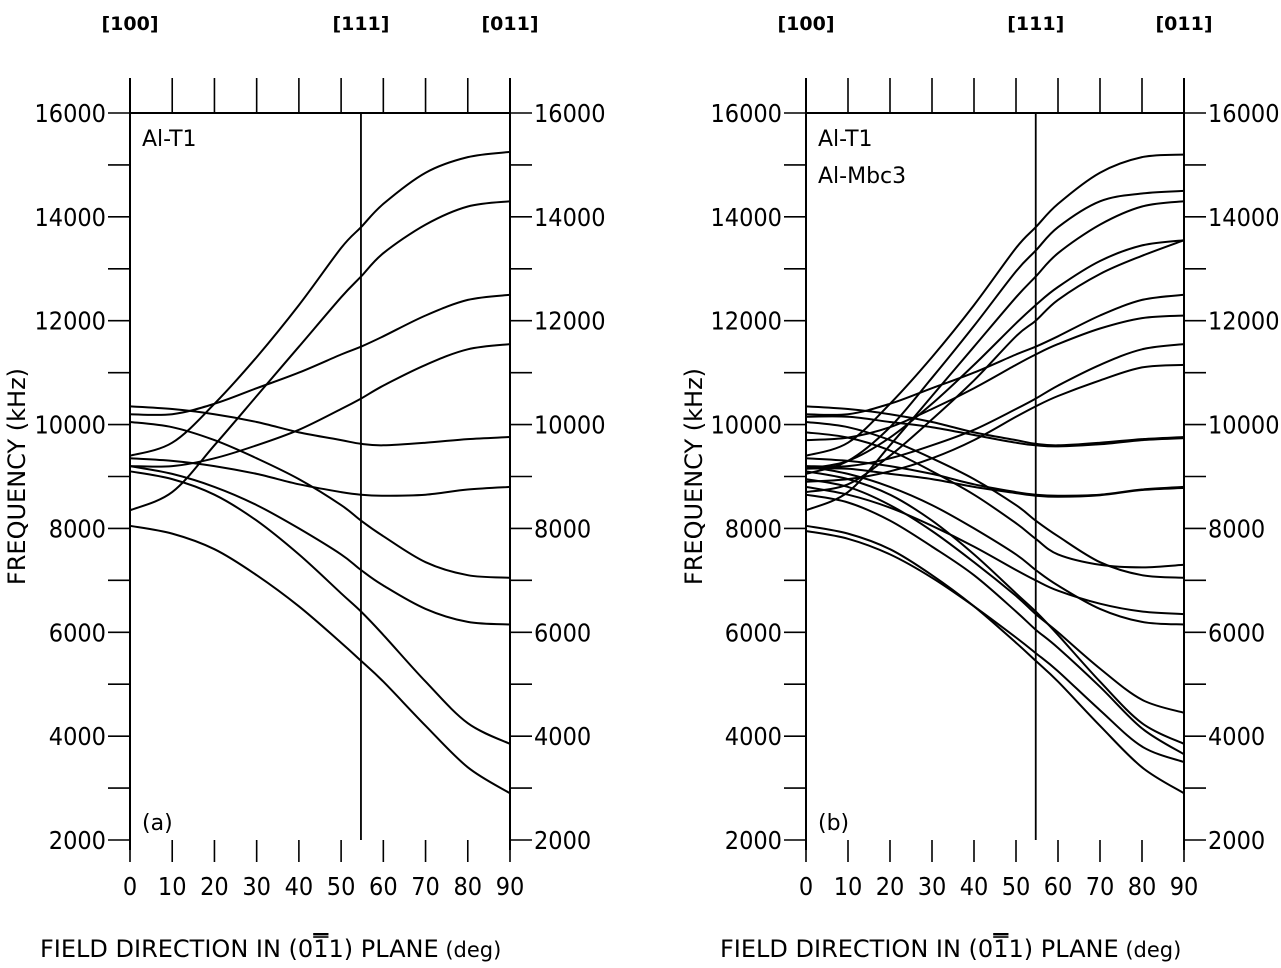  Describe the element at coordinates (833, 823) in the screenshot. I see `panel-label: (b)` at that location.